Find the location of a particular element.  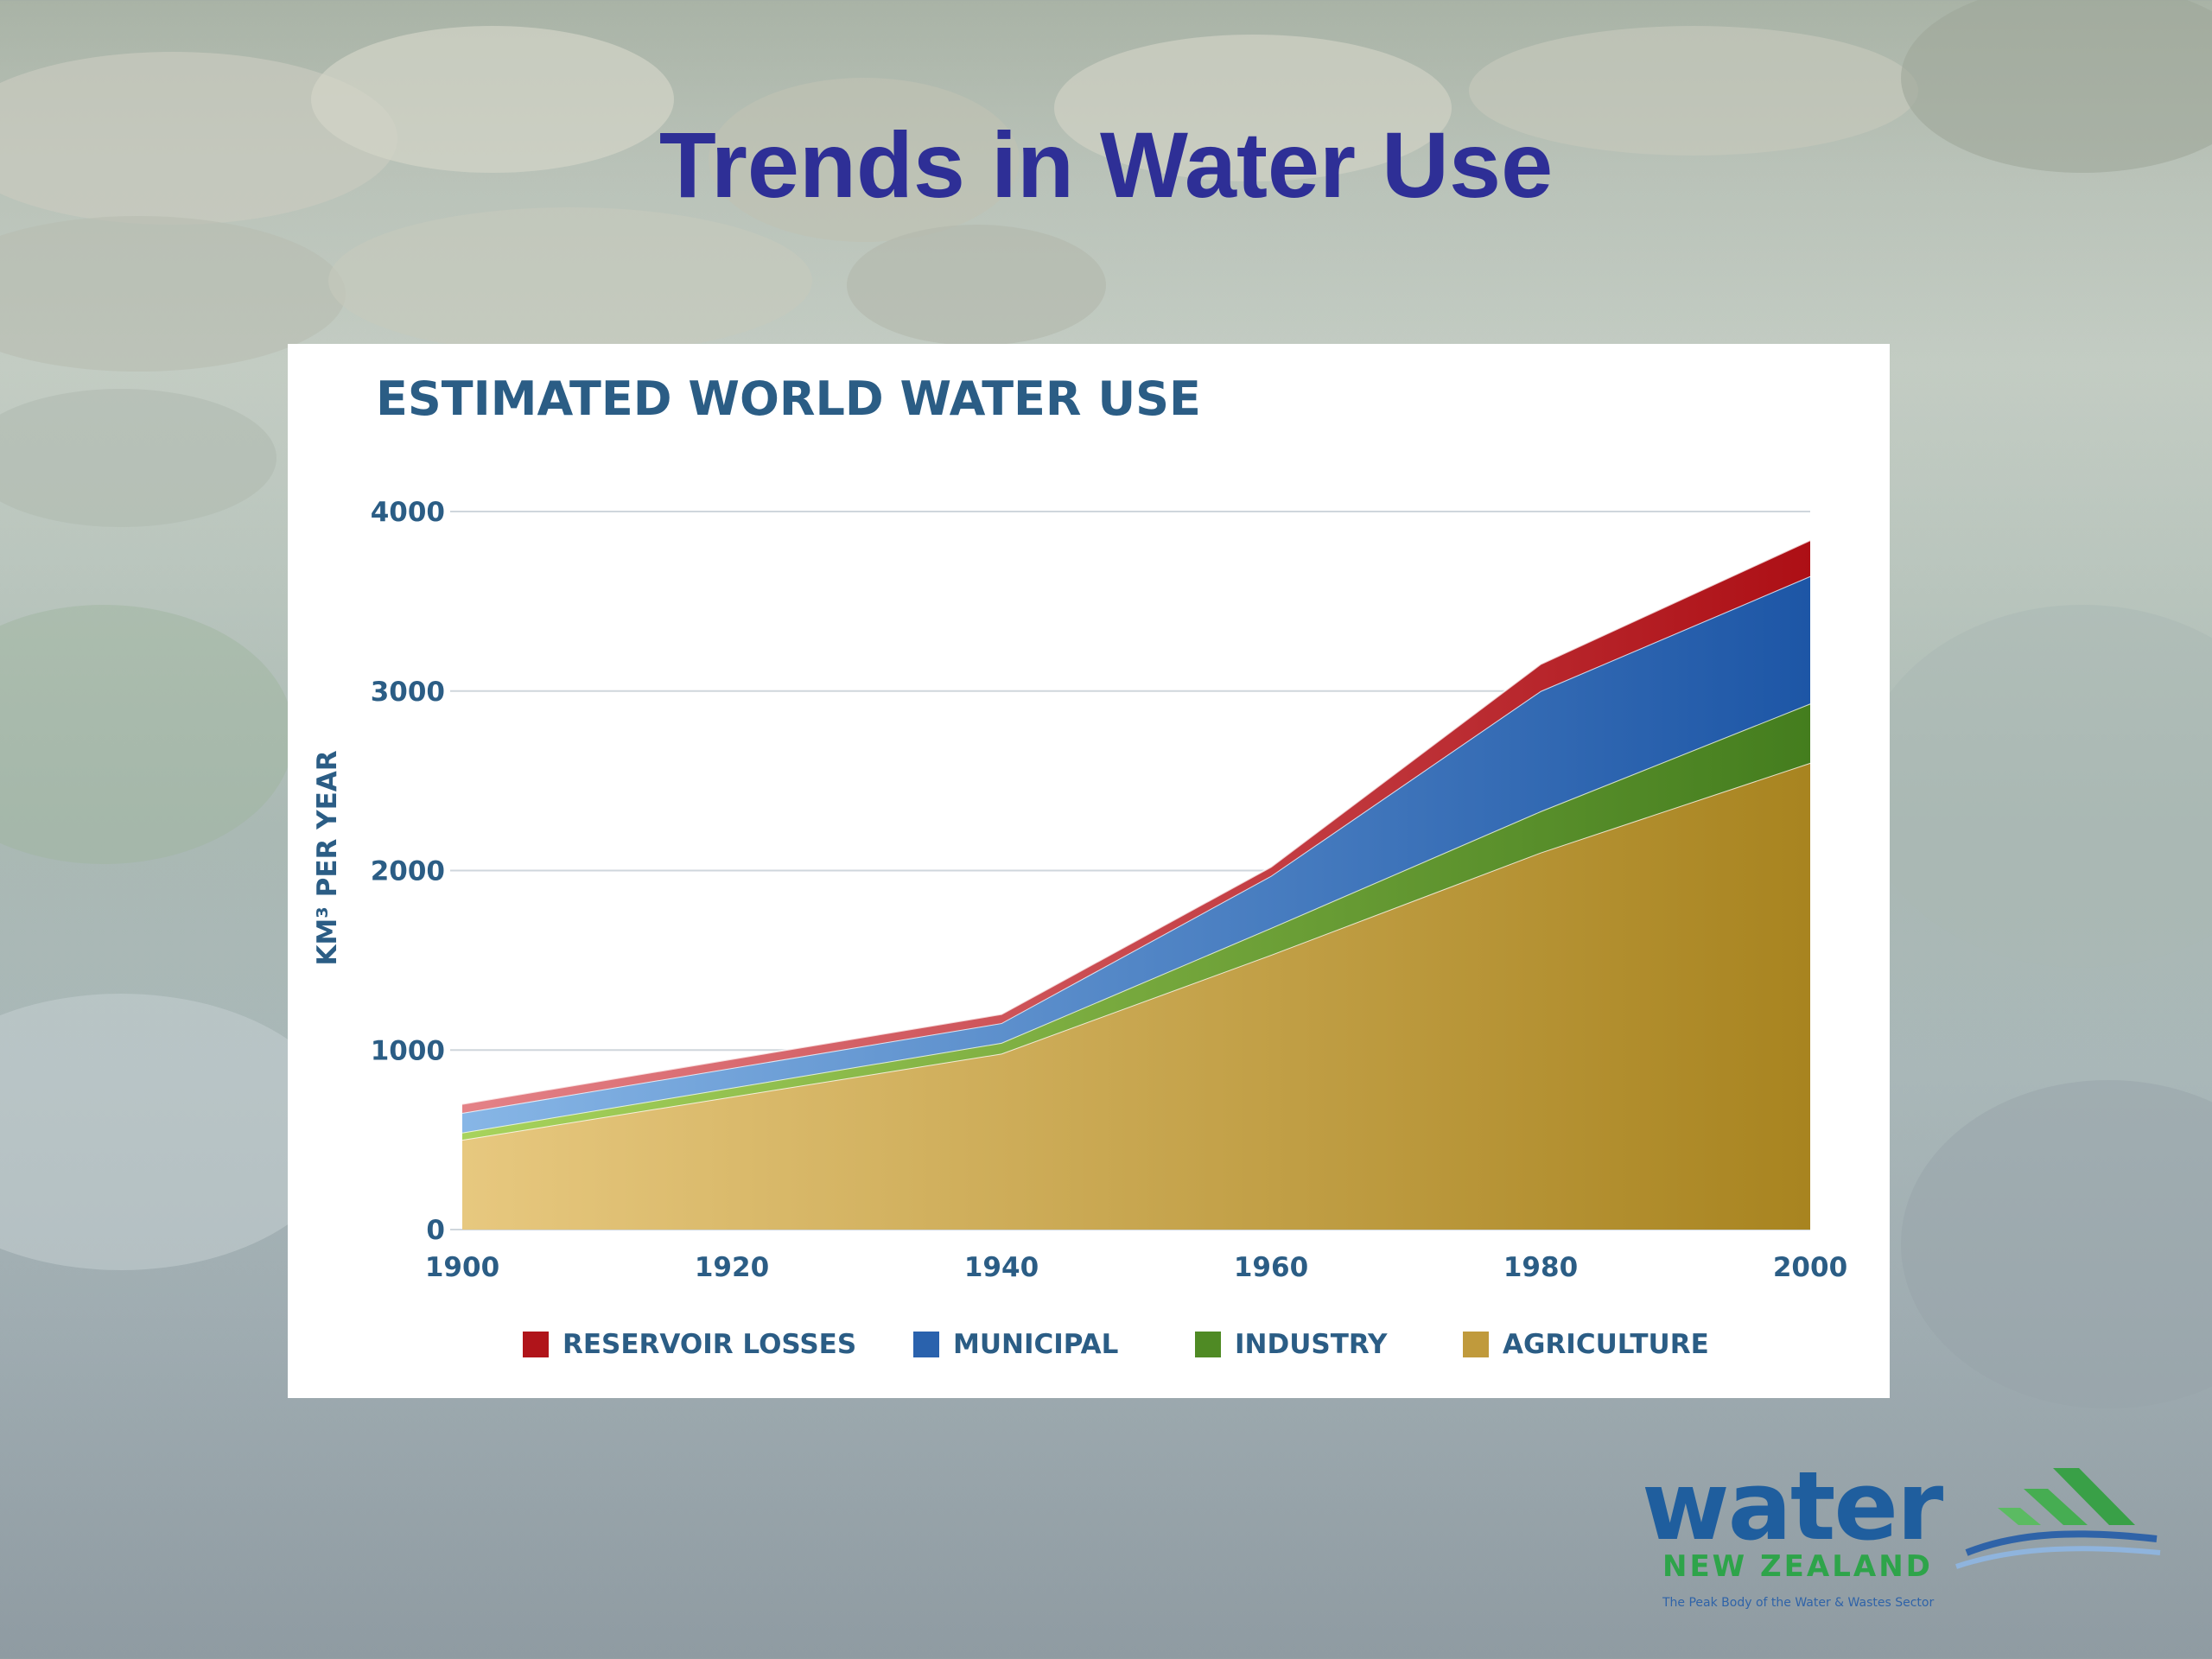

legend-label-agriculture: AGRICULTURE is located at coordinates (1606, 1344).